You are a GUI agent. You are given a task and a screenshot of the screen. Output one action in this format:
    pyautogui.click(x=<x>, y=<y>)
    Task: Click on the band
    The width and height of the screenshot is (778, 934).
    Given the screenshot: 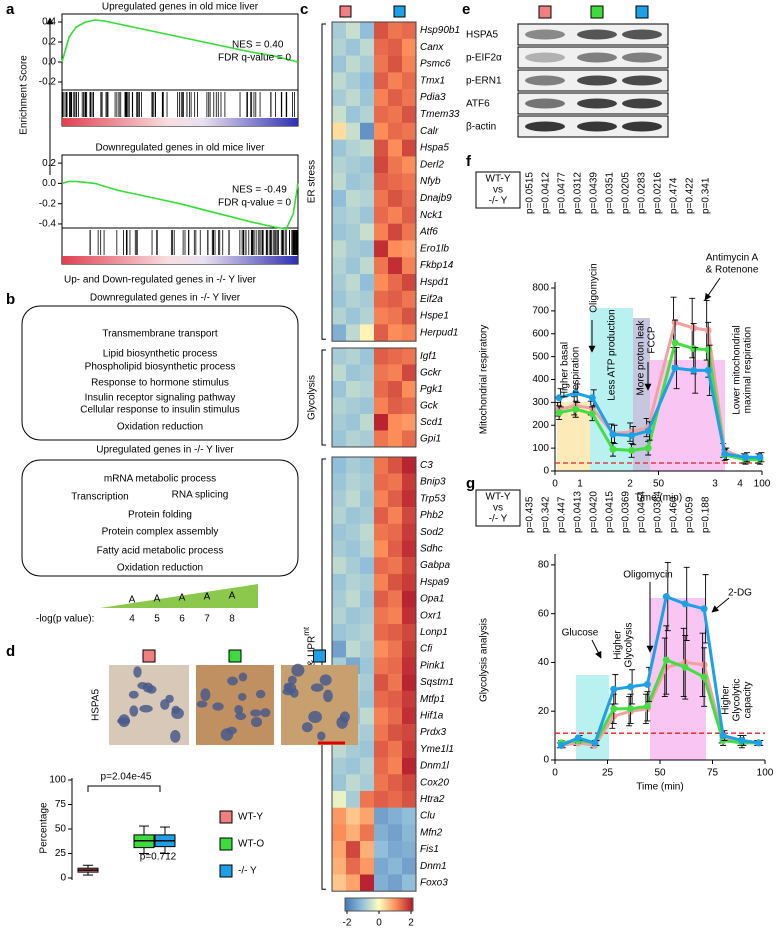 What is the action you would take?
    pyautogui.click(x=642, y=34)
    